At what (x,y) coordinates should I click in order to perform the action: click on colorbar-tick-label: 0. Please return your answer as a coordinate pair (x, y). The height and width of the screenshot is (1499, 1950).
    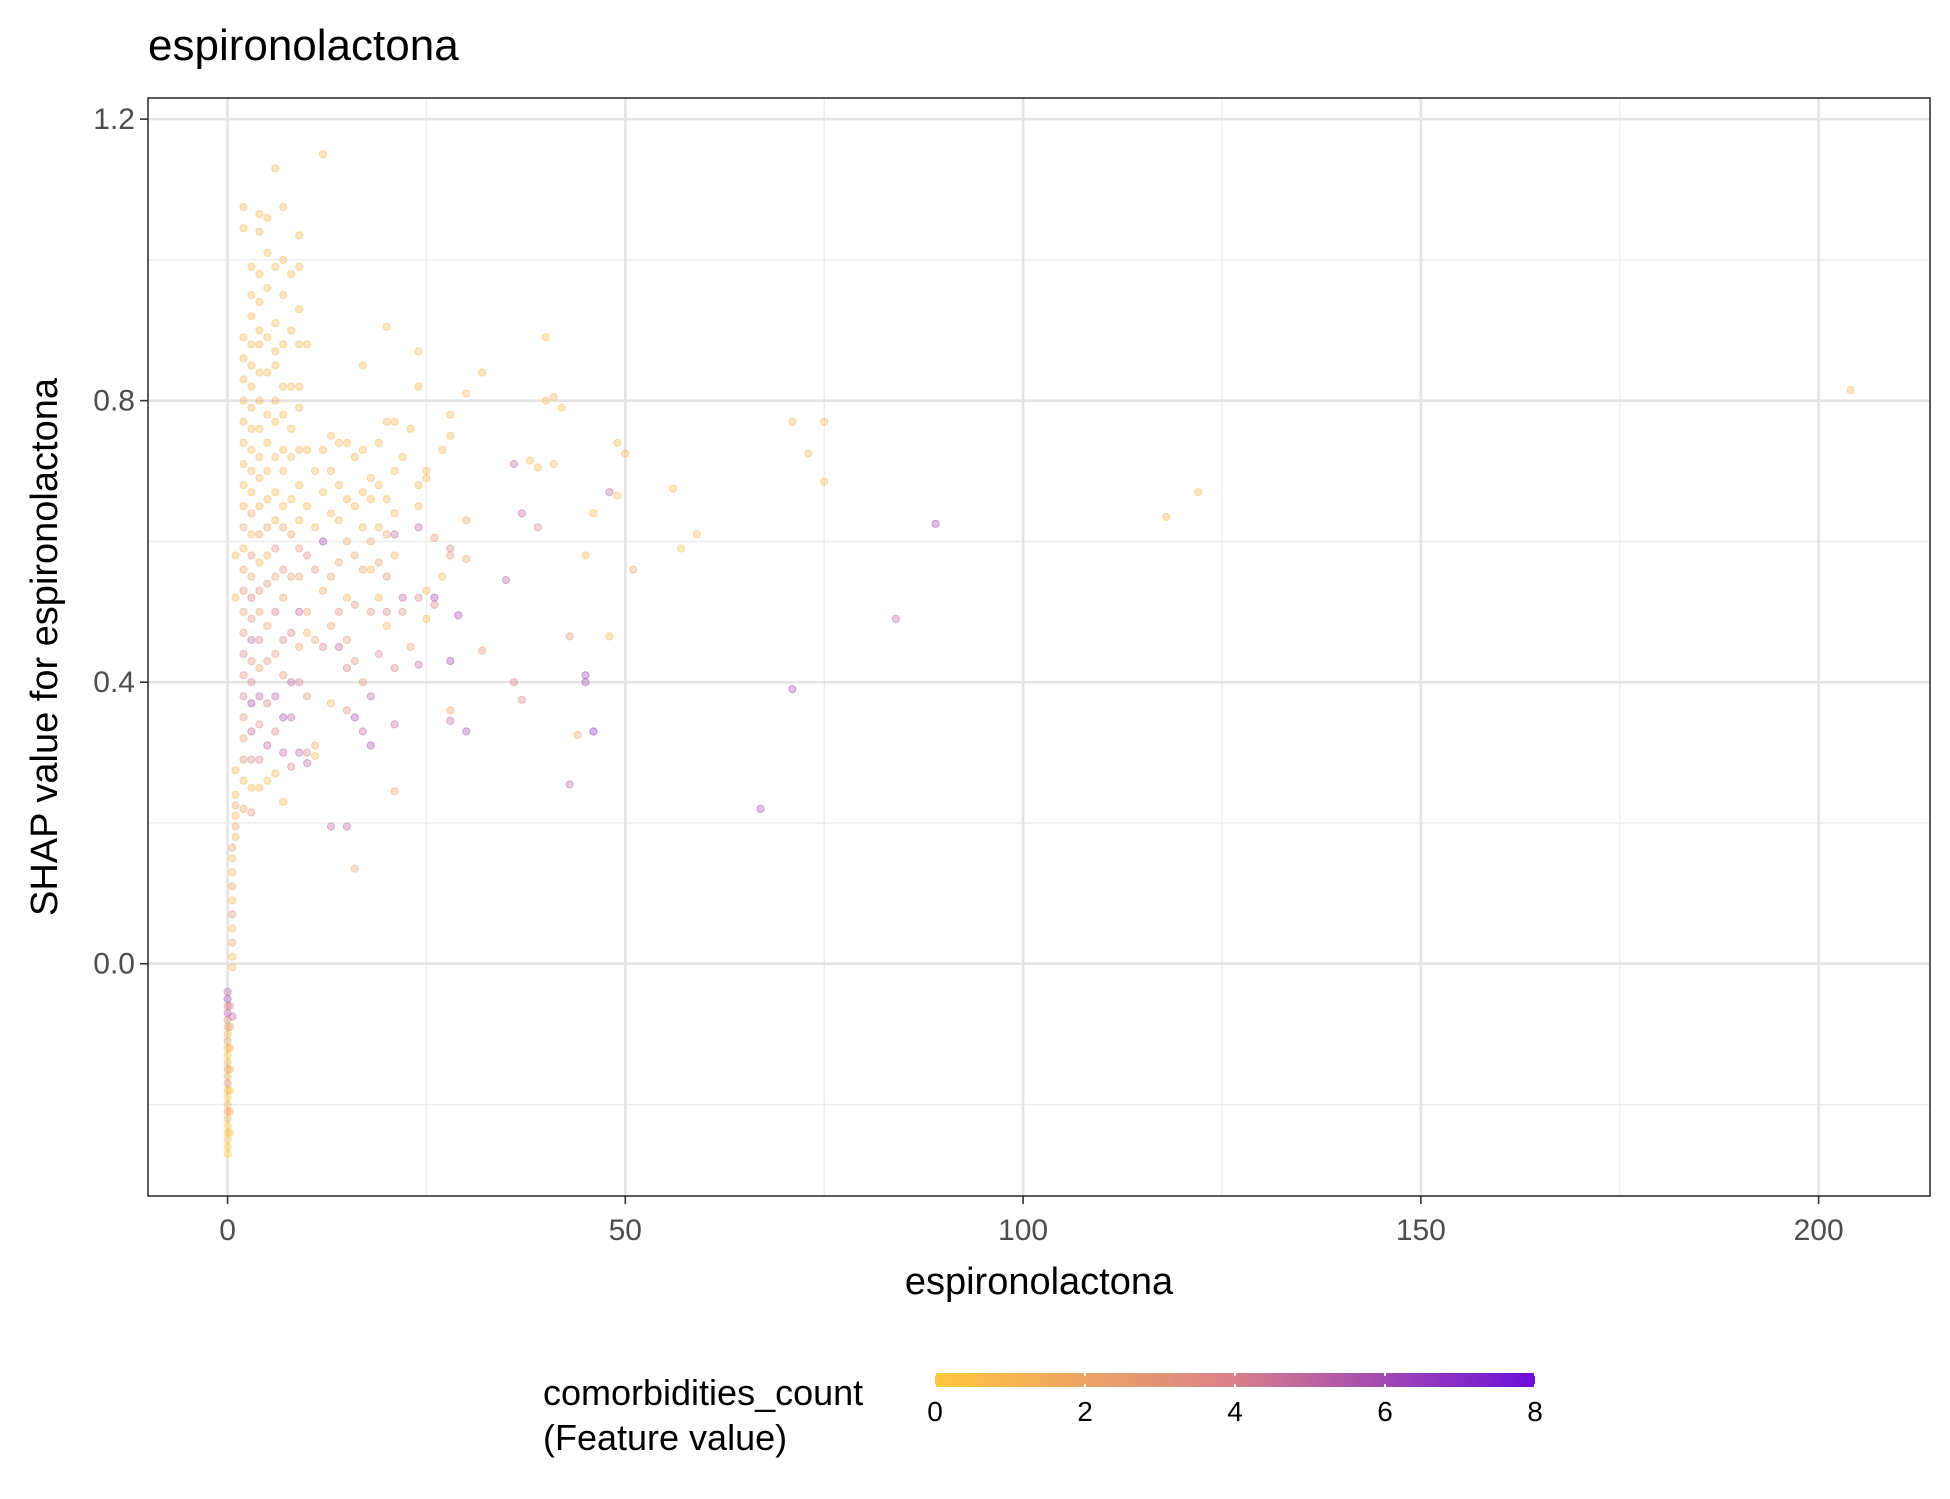
    Looking at the image, I should click on (935, 1411).